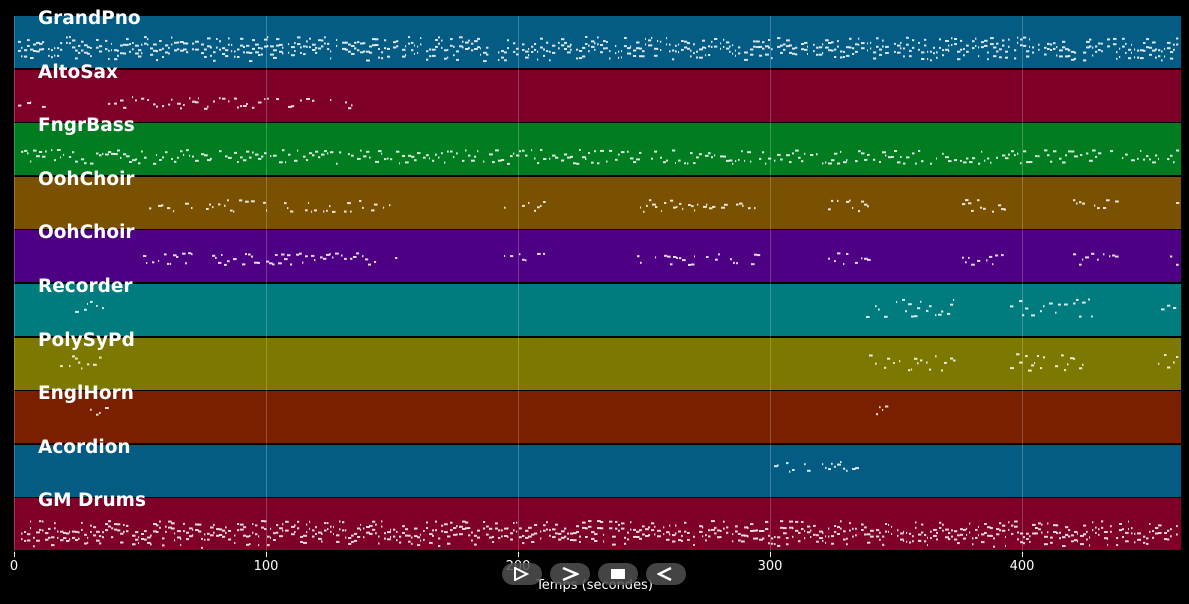 Image resolution: width=1189 pixels, height=604 pixels. I want to click on stop-icon, so click(618, 574).